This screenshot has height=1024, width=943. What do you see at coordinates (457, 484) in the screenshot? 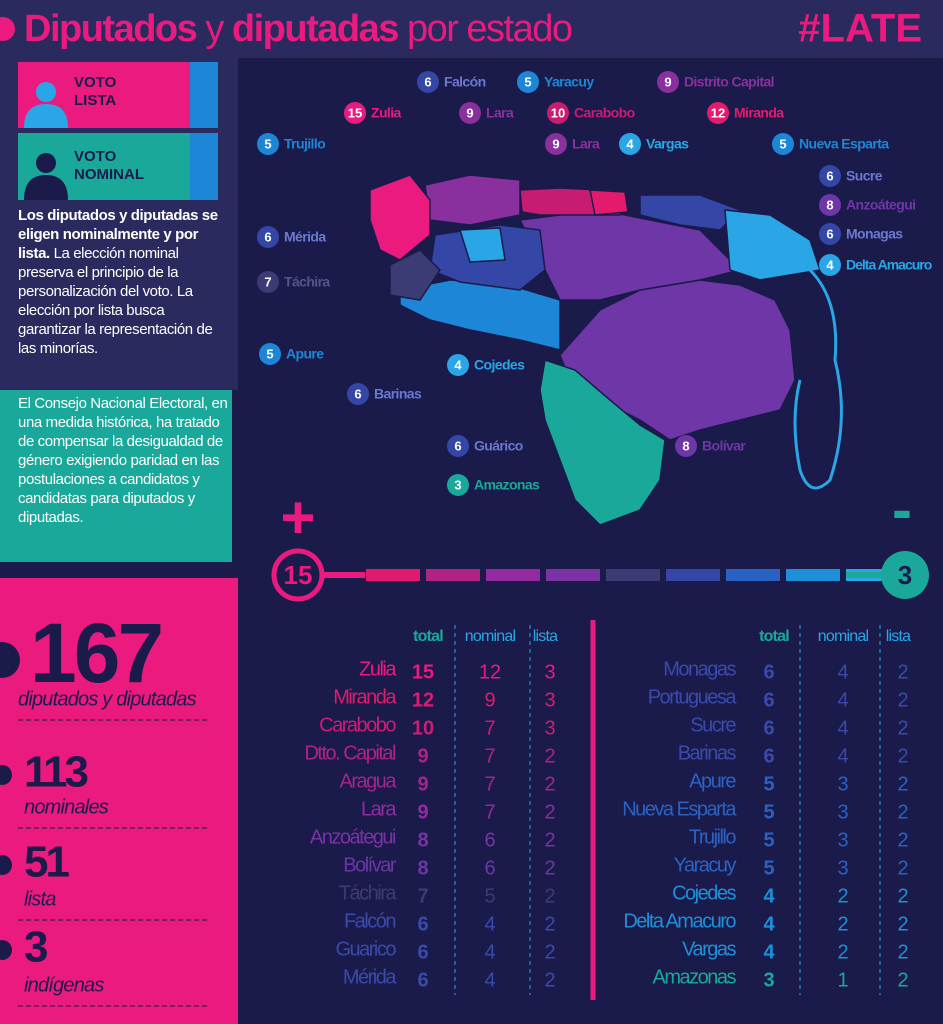
I see `map-number: 3` at bounding box center [457, 484].